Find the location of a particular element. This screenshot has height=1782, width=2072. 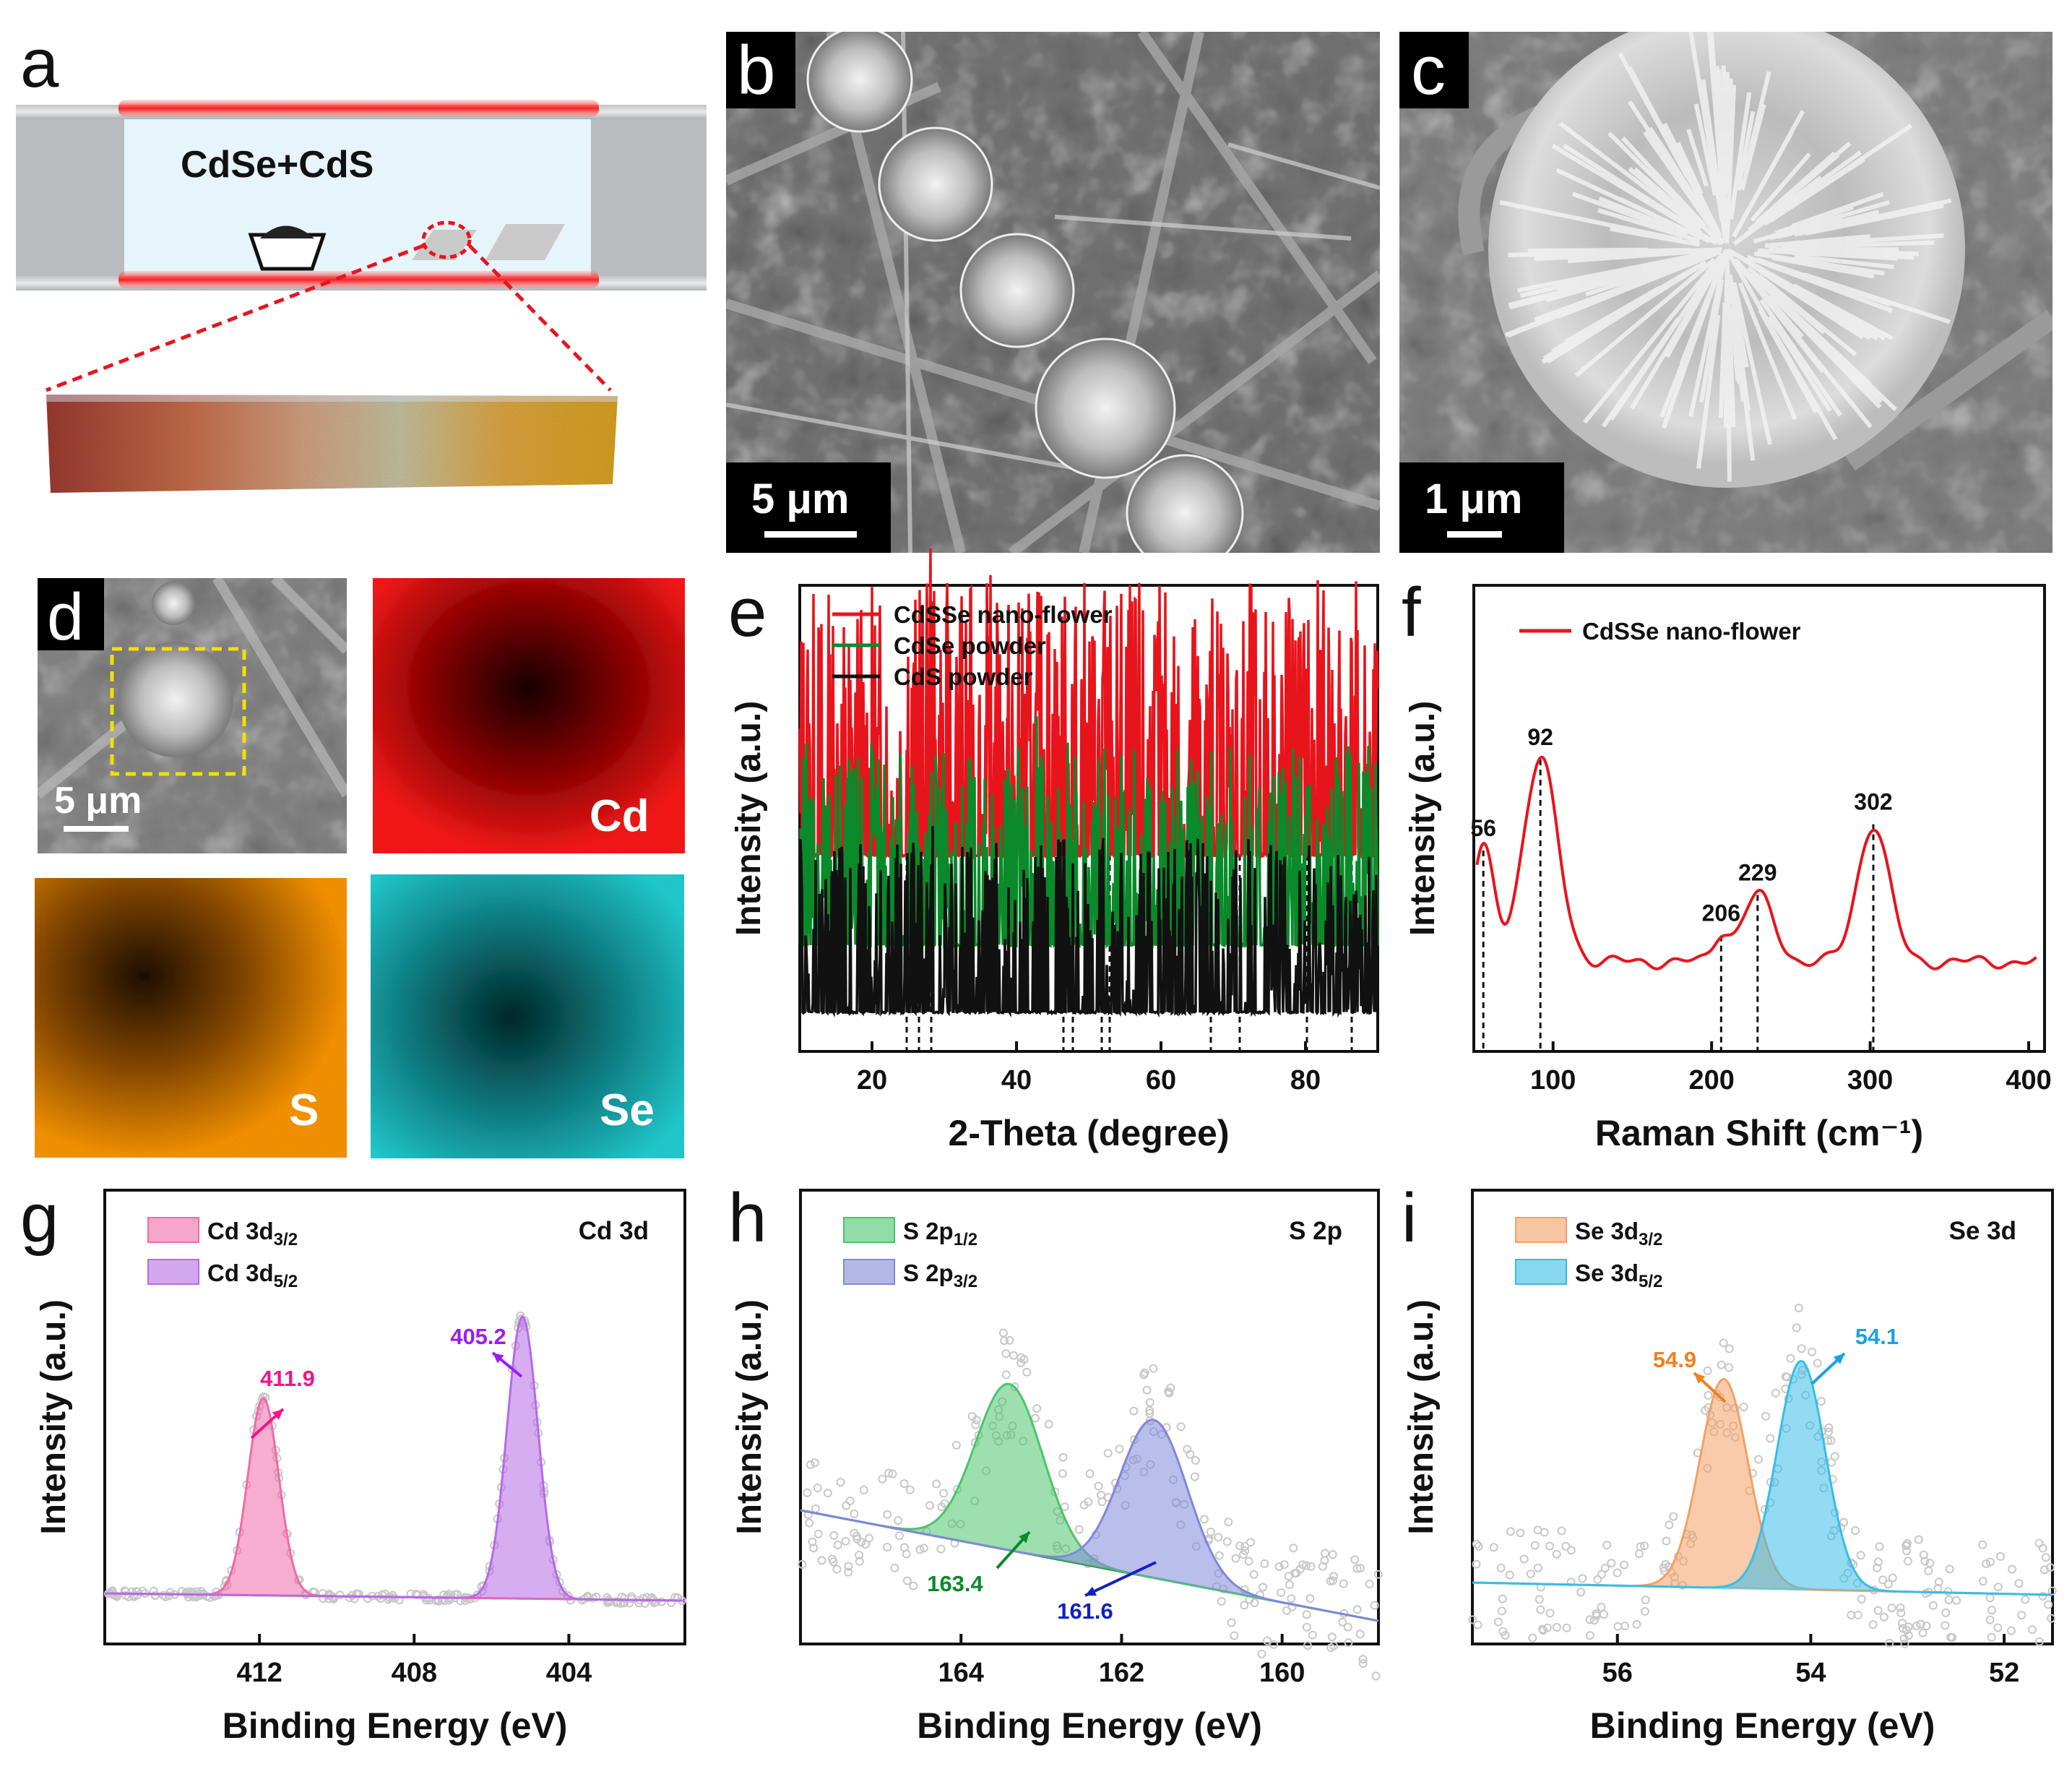

legend-sub: 3/2 is located at coordinates (966, 1281).